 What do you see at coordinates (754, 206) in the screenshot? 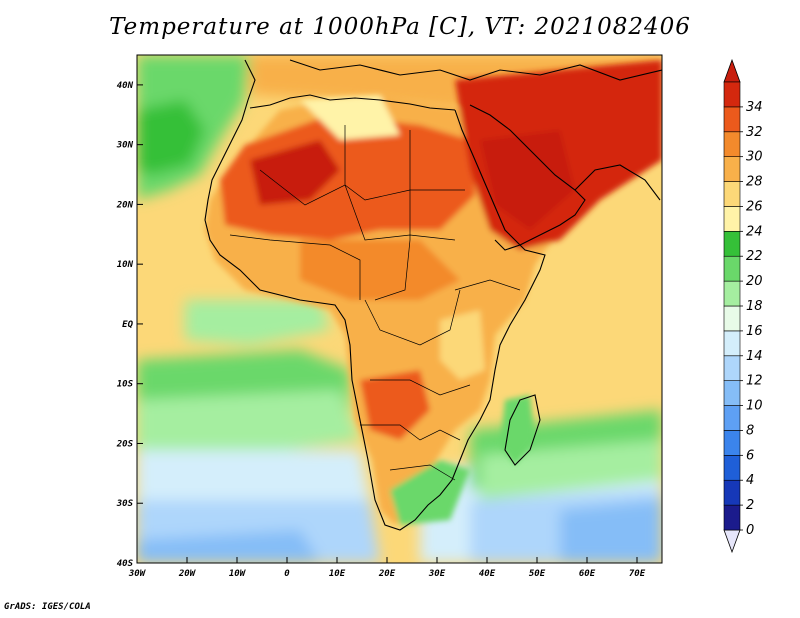
I see `colorbar-label: 26` at bounding box center [754, 206].